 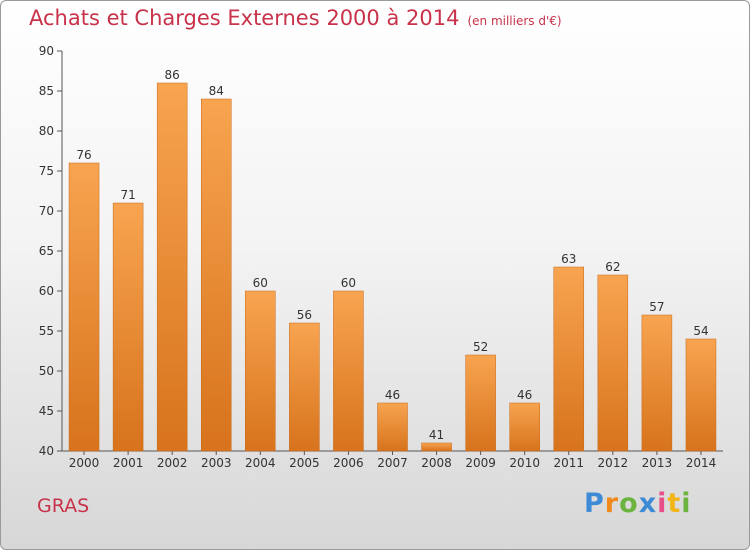 I want to click on y-tick-label: 60, so click(x=46, y=291).